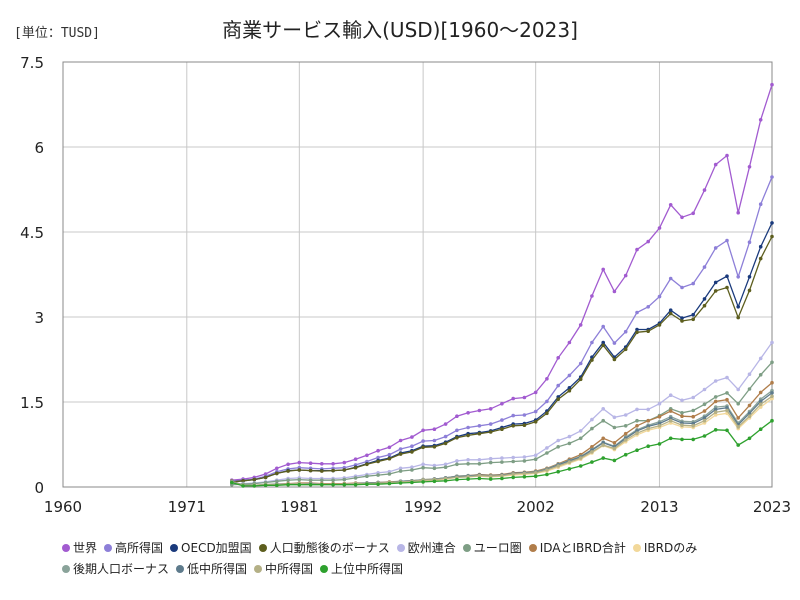  I want to click on x-tick-label: 1960, so click(63, 507).